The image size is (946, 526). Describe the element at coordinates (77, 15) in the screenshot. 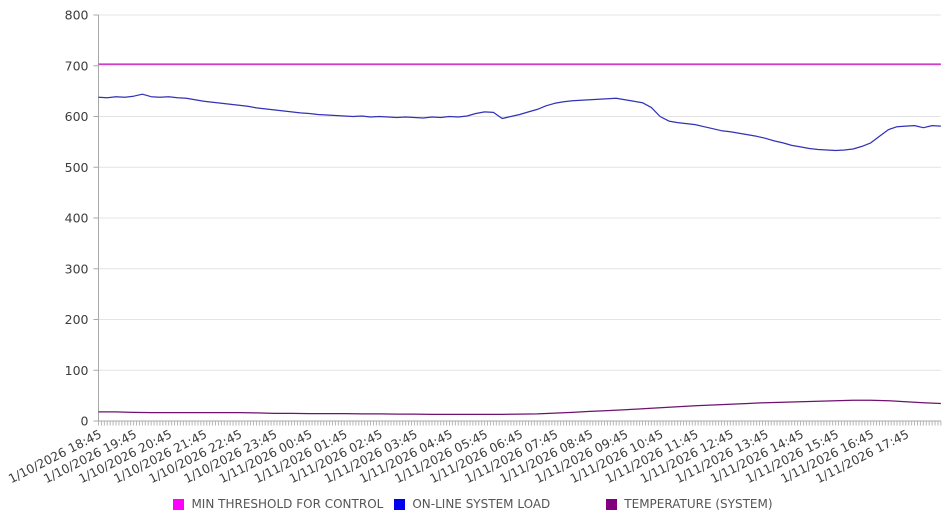

I see `y-tick-label: 800` at that location.